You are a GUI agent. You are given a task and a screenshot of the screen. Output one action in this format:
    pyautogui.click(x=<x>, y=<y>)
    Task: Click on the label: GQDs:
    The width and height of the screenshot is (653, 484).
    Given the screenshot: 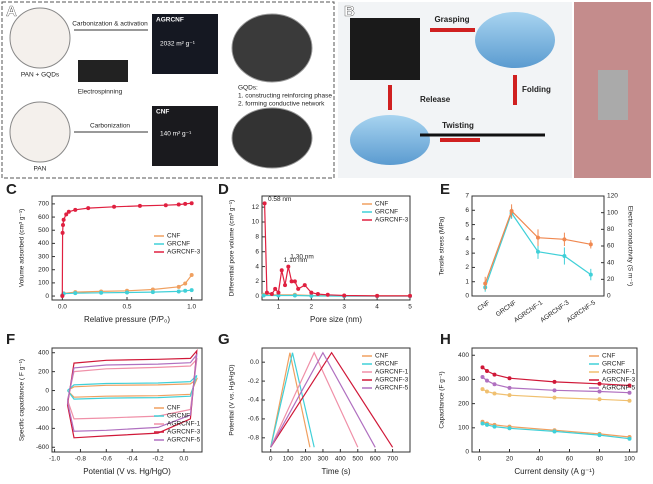 What is the action you would take?
    pyautogui.click(x=248, y=88)
    